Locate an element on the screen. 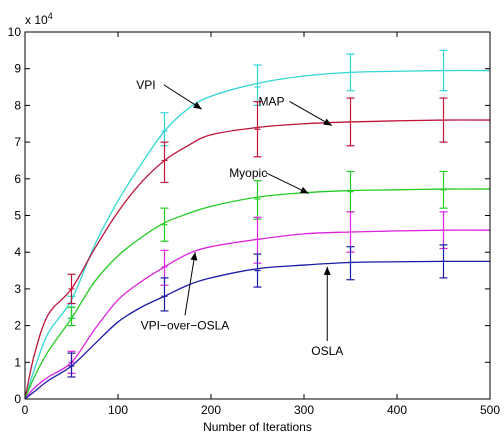 The image size is (504, 436). annotation-label: OSLA is located at coordinates (327, 351).